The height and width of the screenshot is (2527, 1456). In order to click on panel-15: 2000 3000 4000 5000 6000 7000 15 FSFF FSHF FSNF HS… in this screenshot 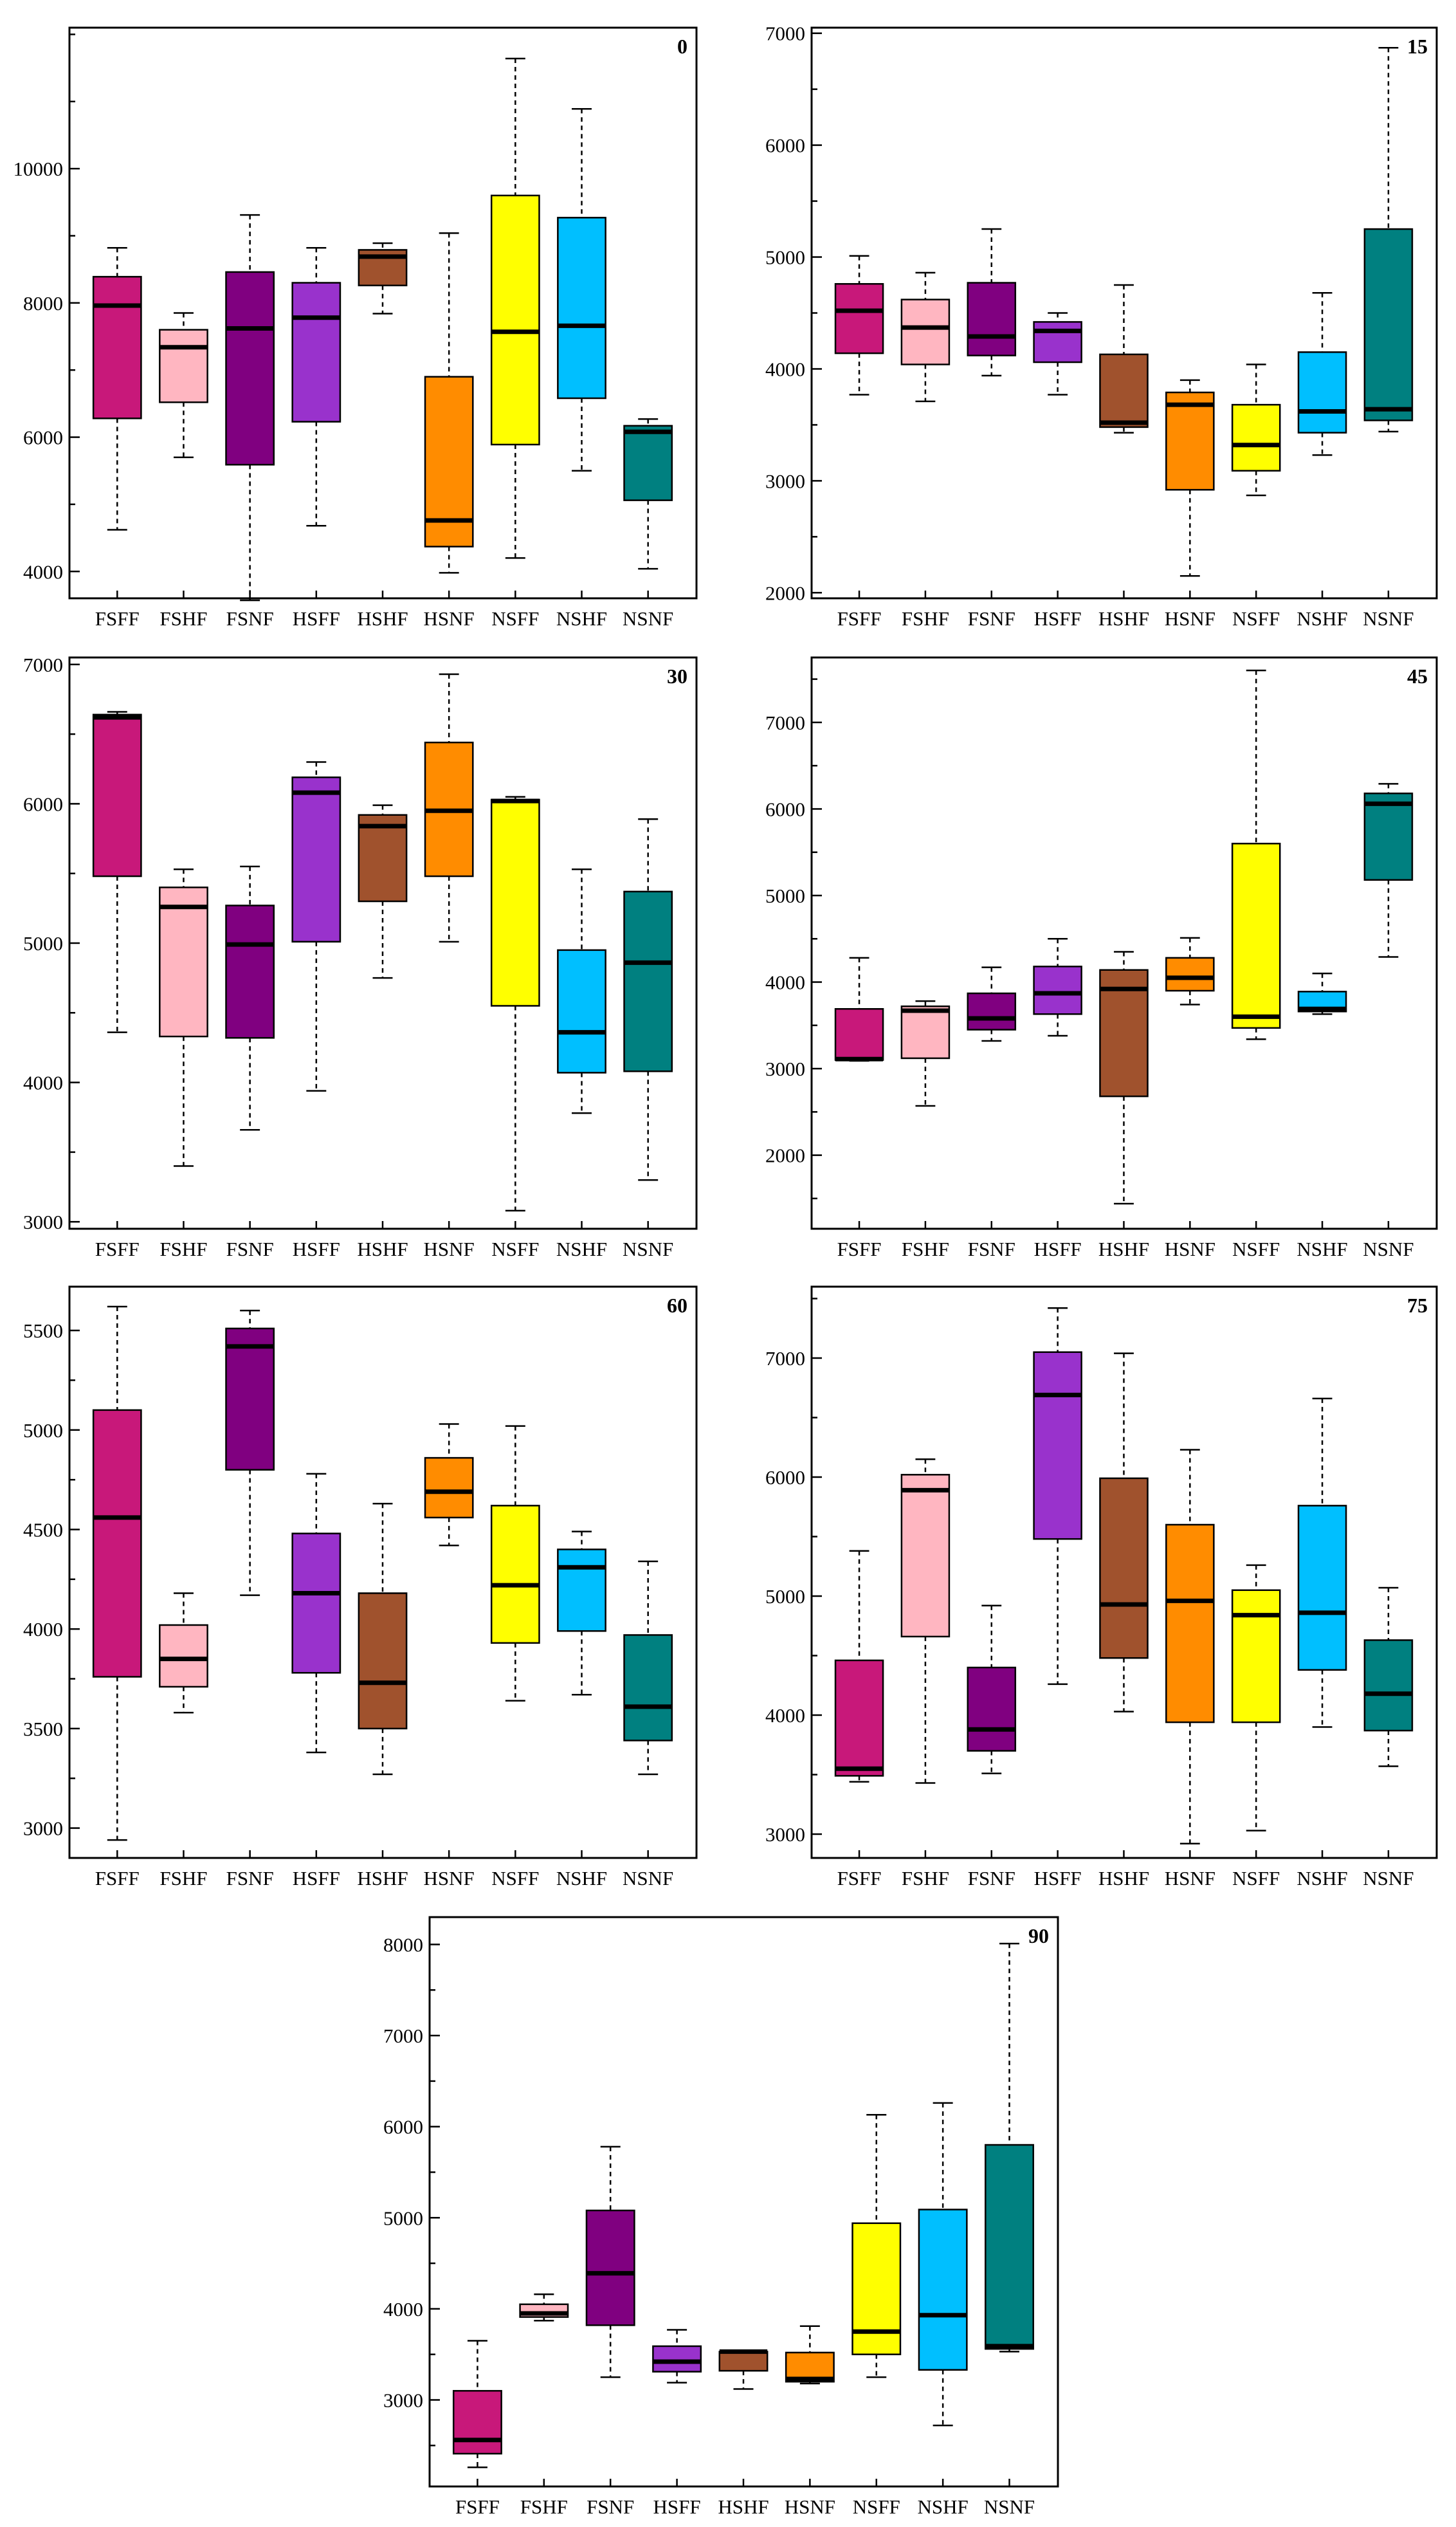, I will do `click(1102, 326)`.